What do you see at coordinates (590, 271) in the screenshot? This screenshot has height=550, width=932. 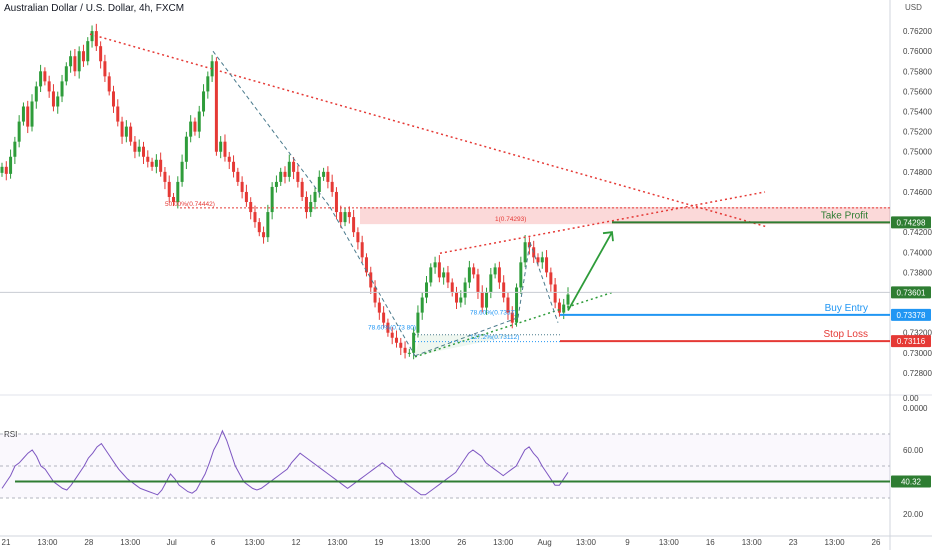 I see `projection-arrow` at bounding box center [590, 271].